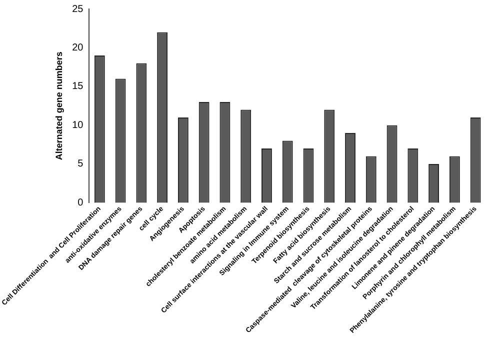 This screenshot has width=496, height=339. I want to click on y-tick-label: 5, so click(81, 164).